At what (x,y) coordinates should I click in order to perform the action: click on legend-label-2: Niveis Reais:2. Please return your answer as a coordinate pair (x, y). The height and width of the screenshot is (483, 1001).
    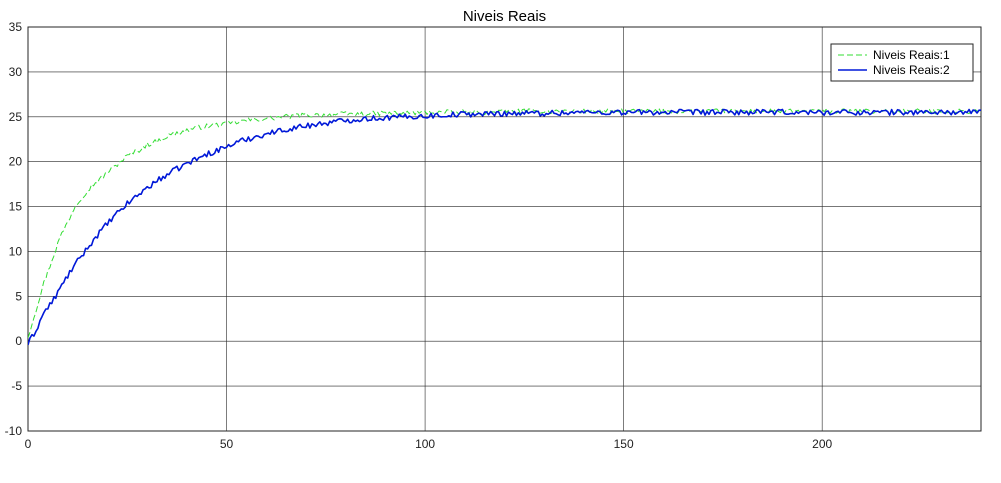
    Looking at the image, I should click on (911, 70).